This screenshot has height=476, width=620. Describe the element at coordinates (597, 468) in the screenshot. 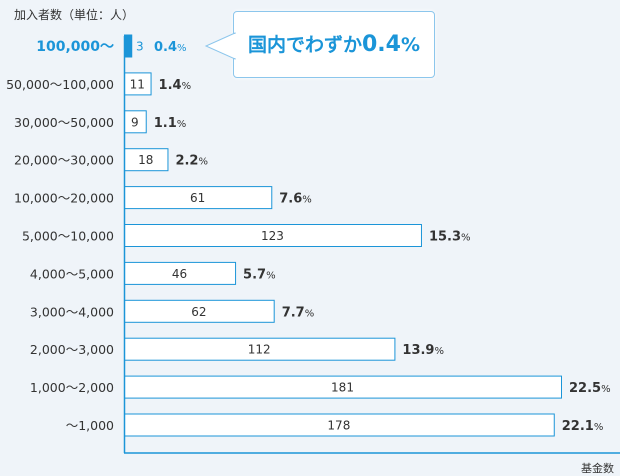

I see `x-axis-label: 基金数` at that location.